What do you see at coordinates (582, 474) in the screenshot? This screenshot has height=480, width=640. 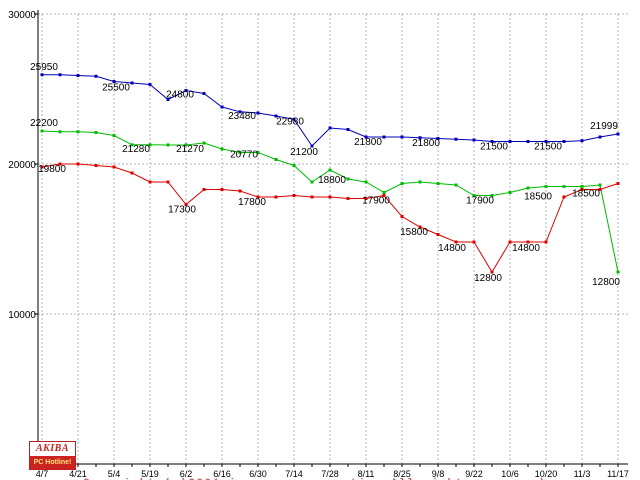 I see `svg-text: 11/3` at bounding box center [582, 474].